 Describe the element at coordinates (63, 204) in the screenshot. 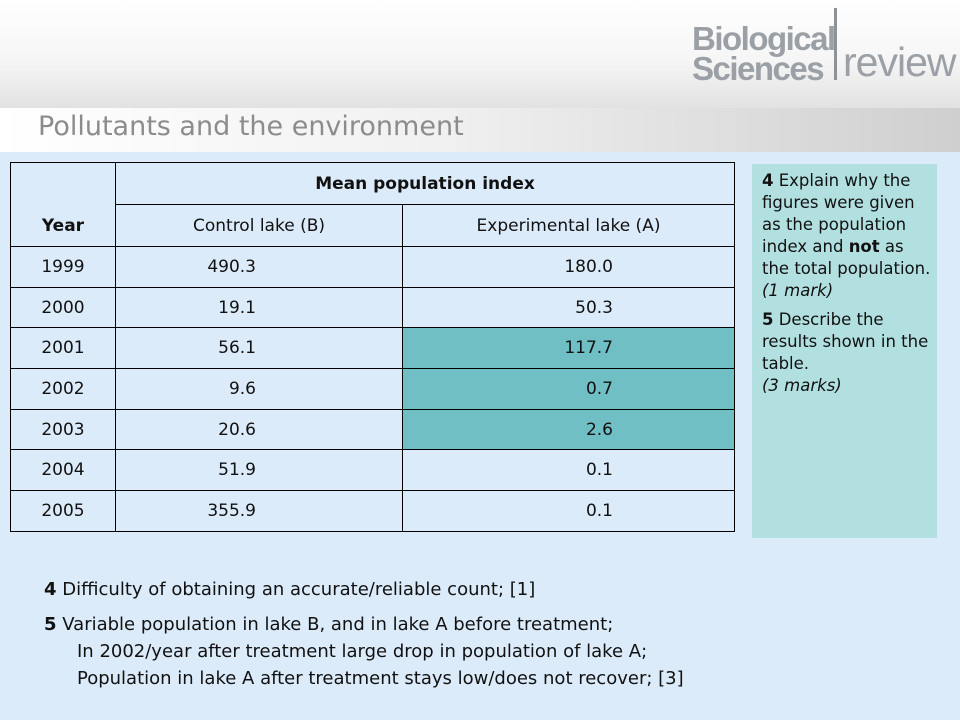

I see `year-header: Year` at that location.